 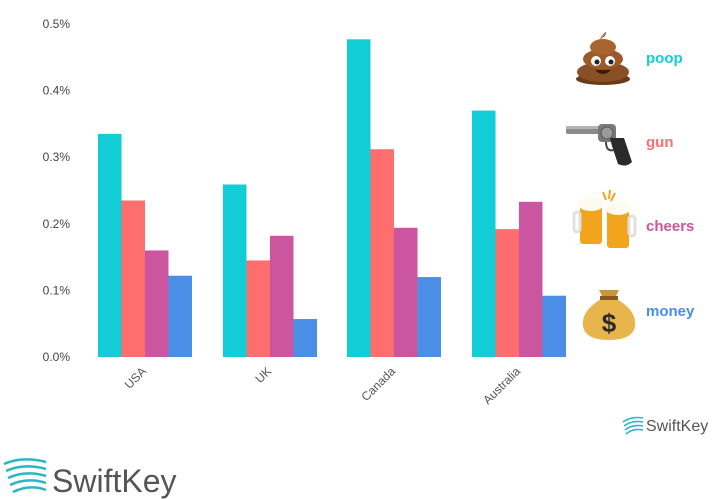 What do you see at coordinates (670, 311) in the screenshot?
I see `legend-label-money: money` at bounding box center [670, 311].